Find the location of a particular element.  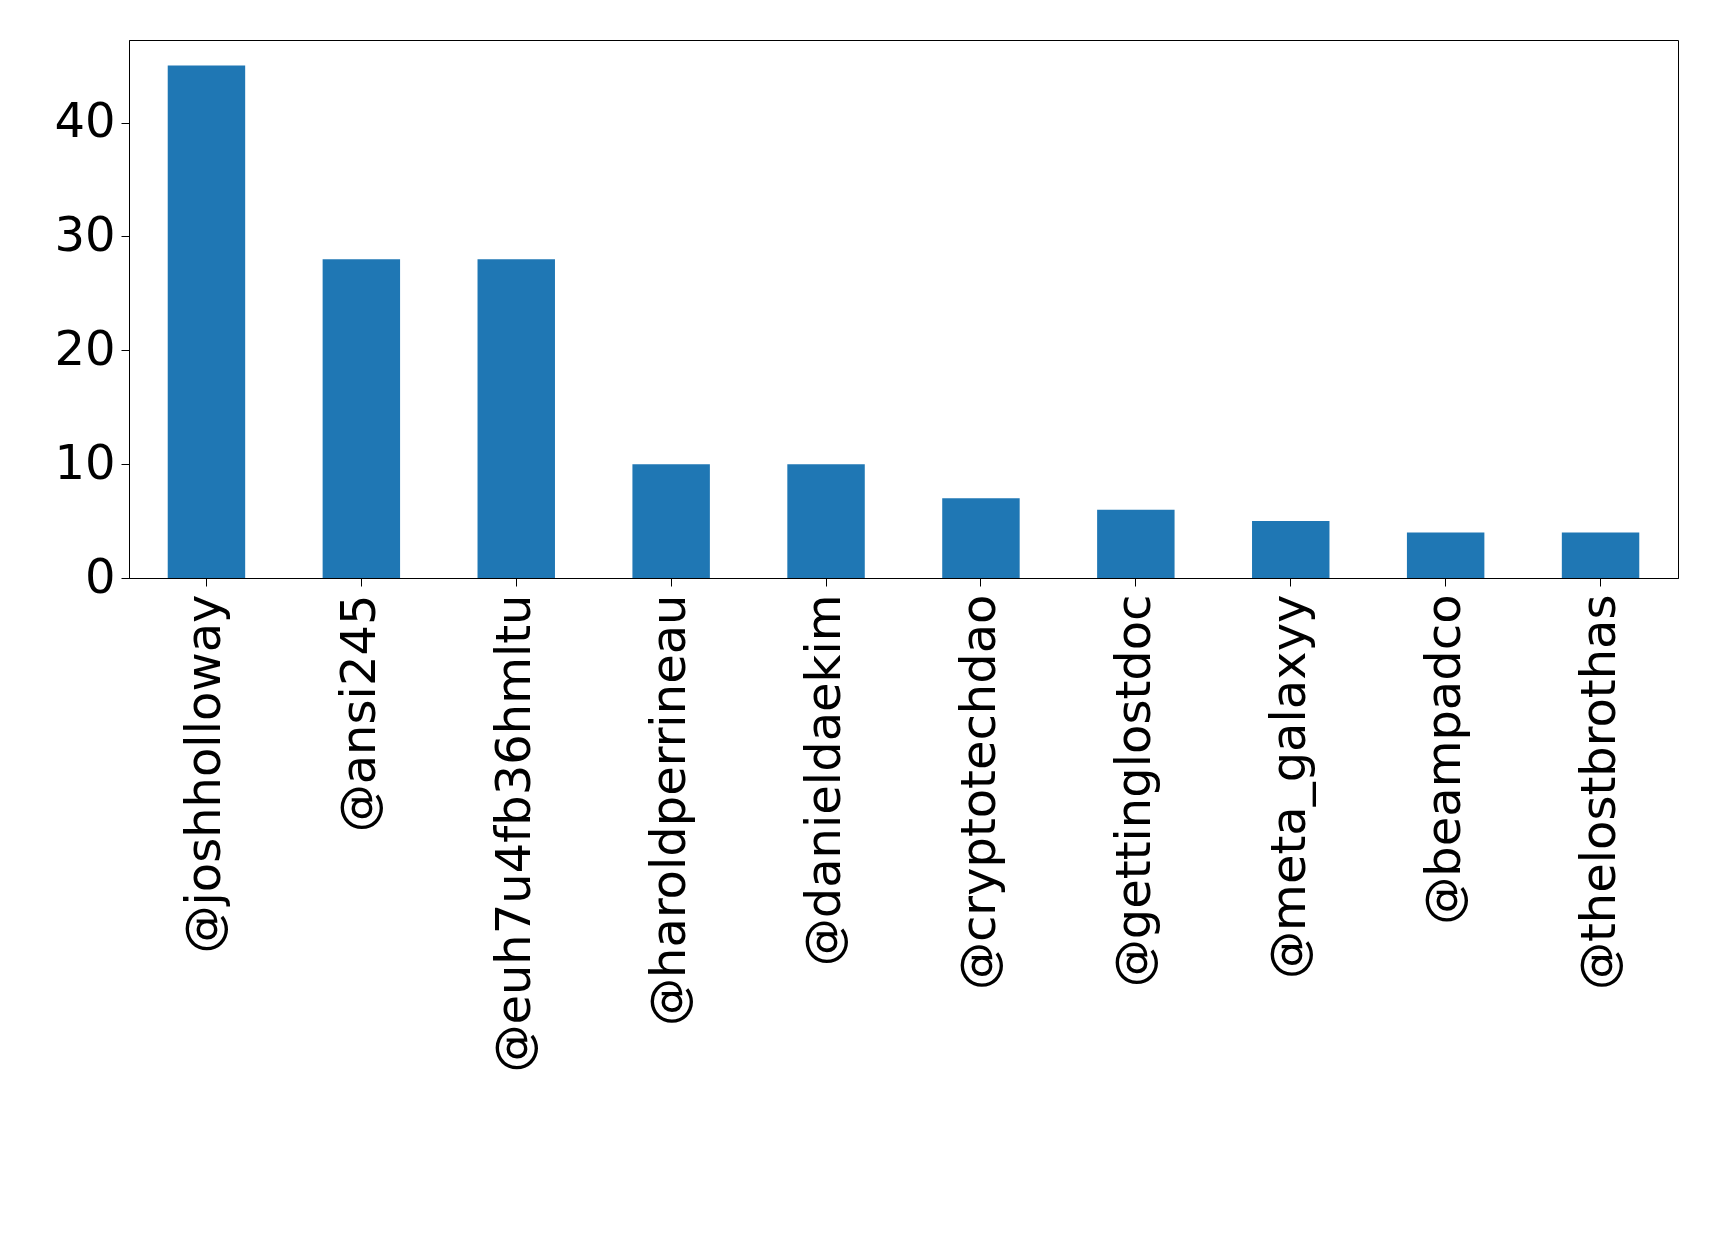

x-tick-label: @beampadco is located at coordinates (1442, 759).